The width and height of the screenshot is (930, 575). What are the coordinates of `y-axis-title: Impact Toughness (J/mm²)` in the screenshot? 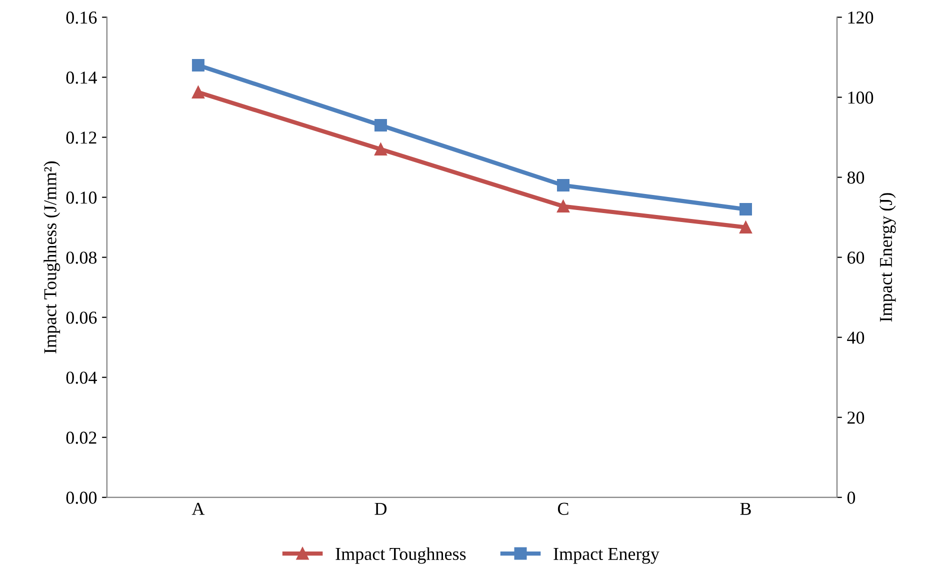 It's located at (52, 257).